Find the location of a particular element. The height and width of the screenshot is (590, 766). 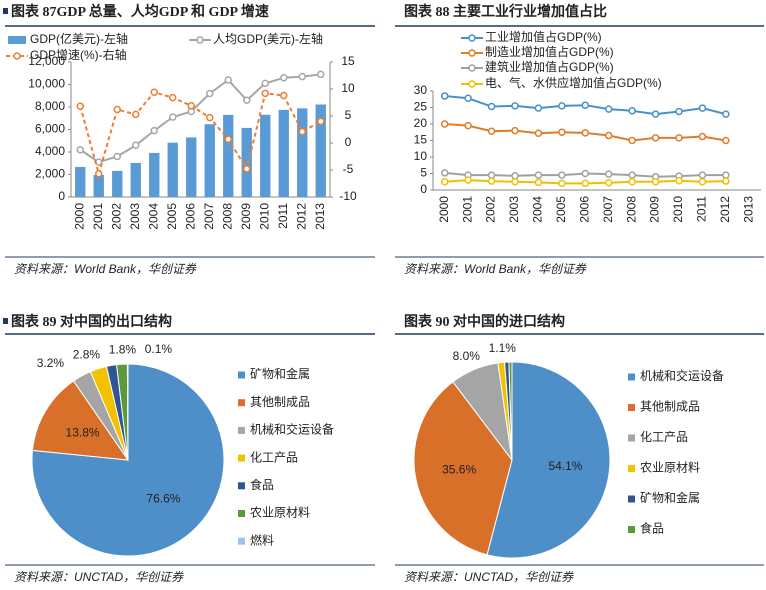

y2-tick-label: 5 is located at coordinates (348, 115).